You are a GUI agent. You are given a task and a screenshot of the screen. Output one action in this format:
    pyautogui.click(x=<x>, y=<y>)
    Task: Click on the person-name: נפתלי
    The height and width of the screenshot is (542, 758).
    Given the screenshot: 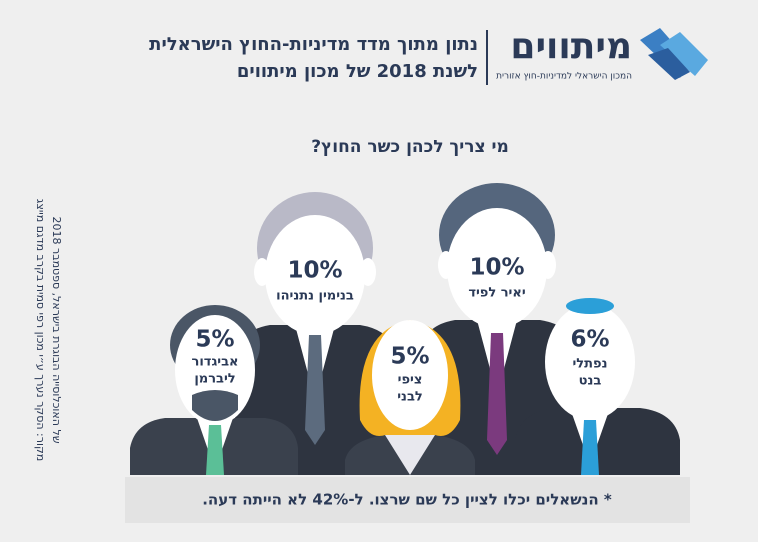 What is the action you would take?
    pyautogui.click(x=589, y=364)
    